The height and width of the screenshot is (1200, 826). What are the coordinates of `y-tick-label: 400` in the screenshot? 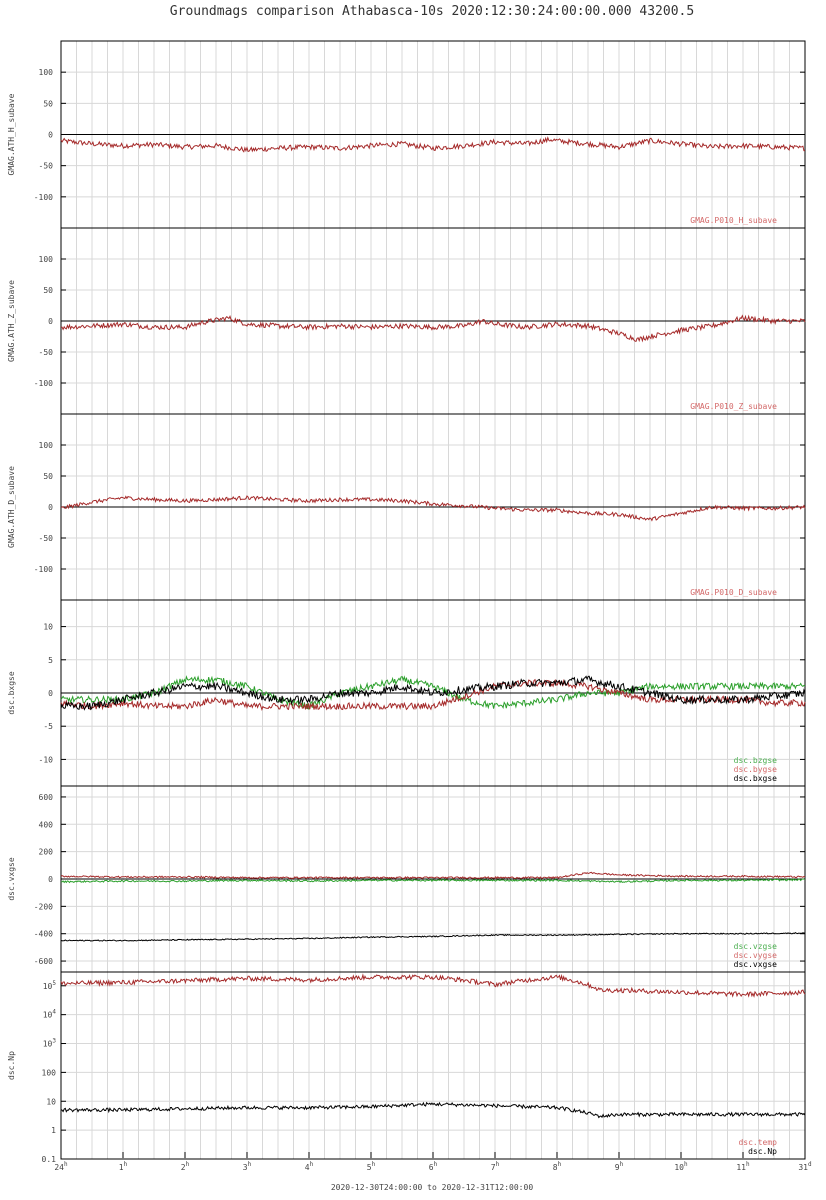 It's located at (46, 824).